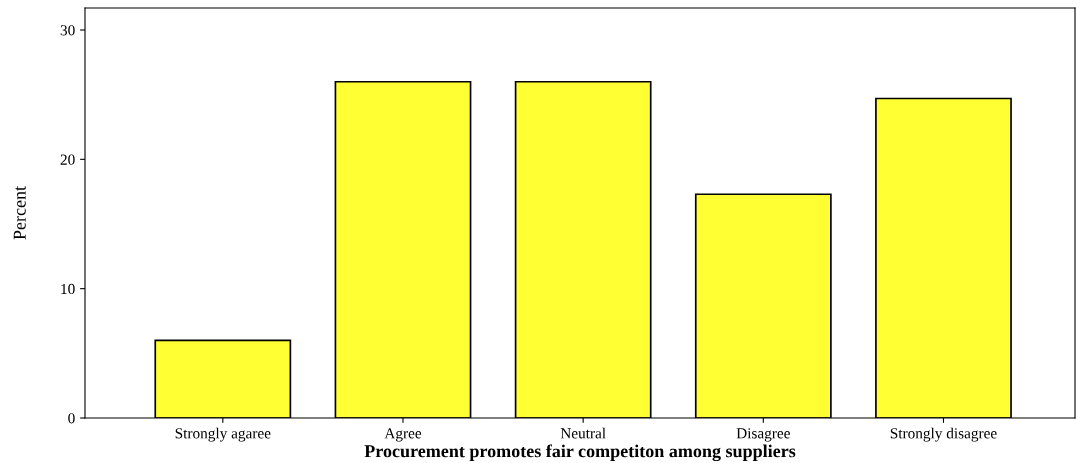  Describe the element at coordinates (71, 418) in the screenshot. I see `y-tick-label: 0` at that location.